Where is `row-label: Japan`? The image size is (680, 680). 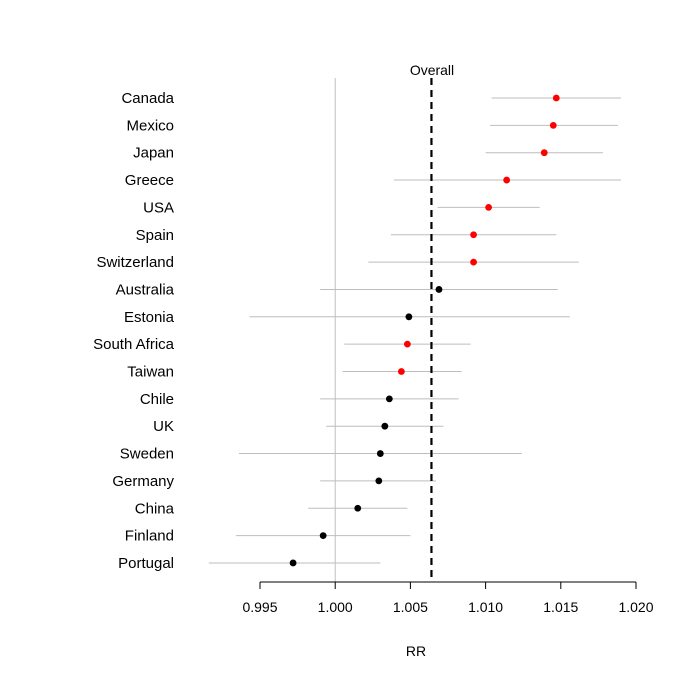
row-label: Japan is located at coordinates (153, 153).